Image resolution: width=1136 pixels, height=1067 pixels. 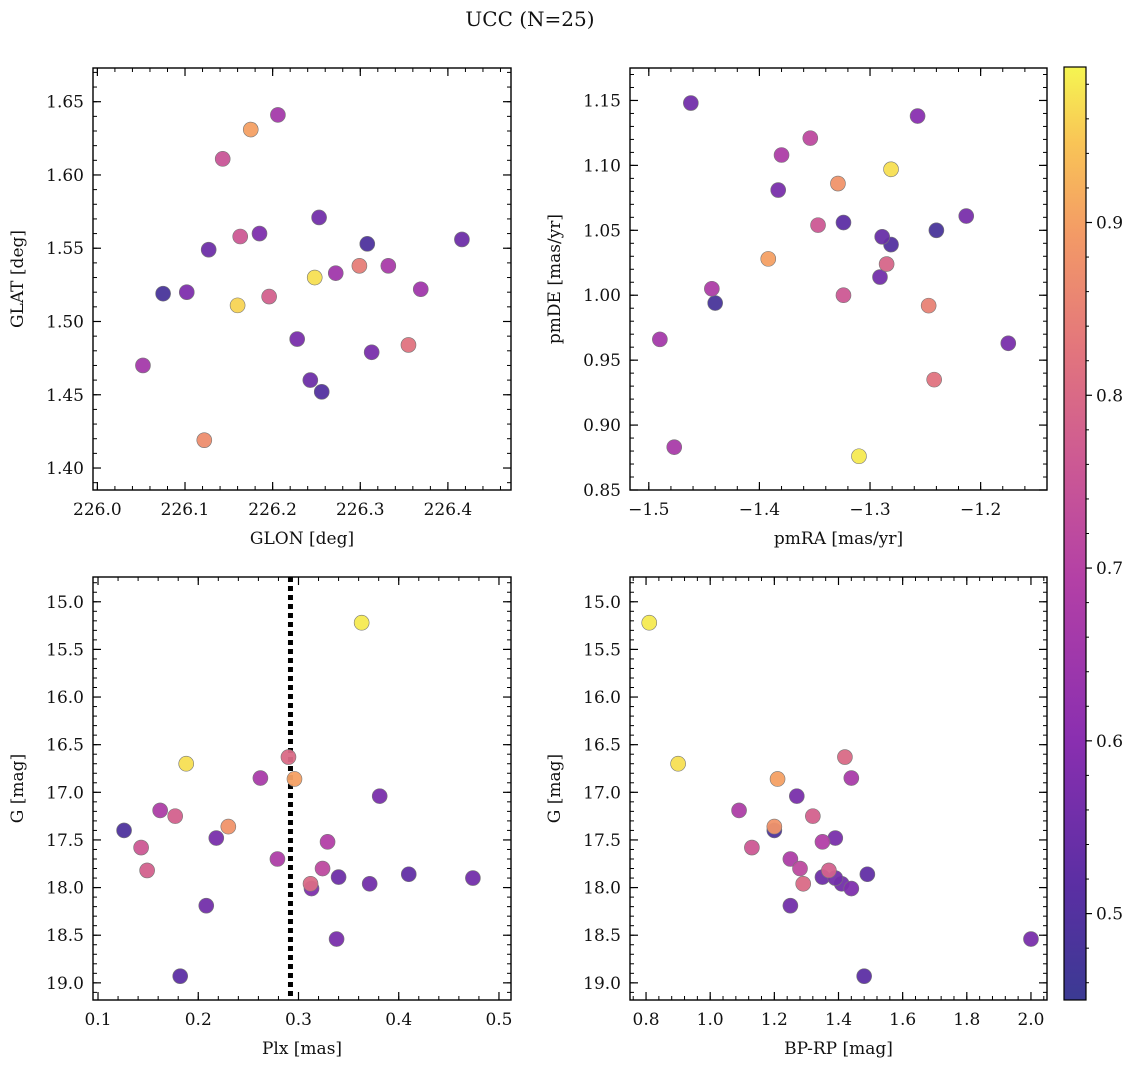 What do you see at coordinates (602, 426) in the screenshot?
I see `y-tick-label: 0.90` at bounding box center [602, 426].